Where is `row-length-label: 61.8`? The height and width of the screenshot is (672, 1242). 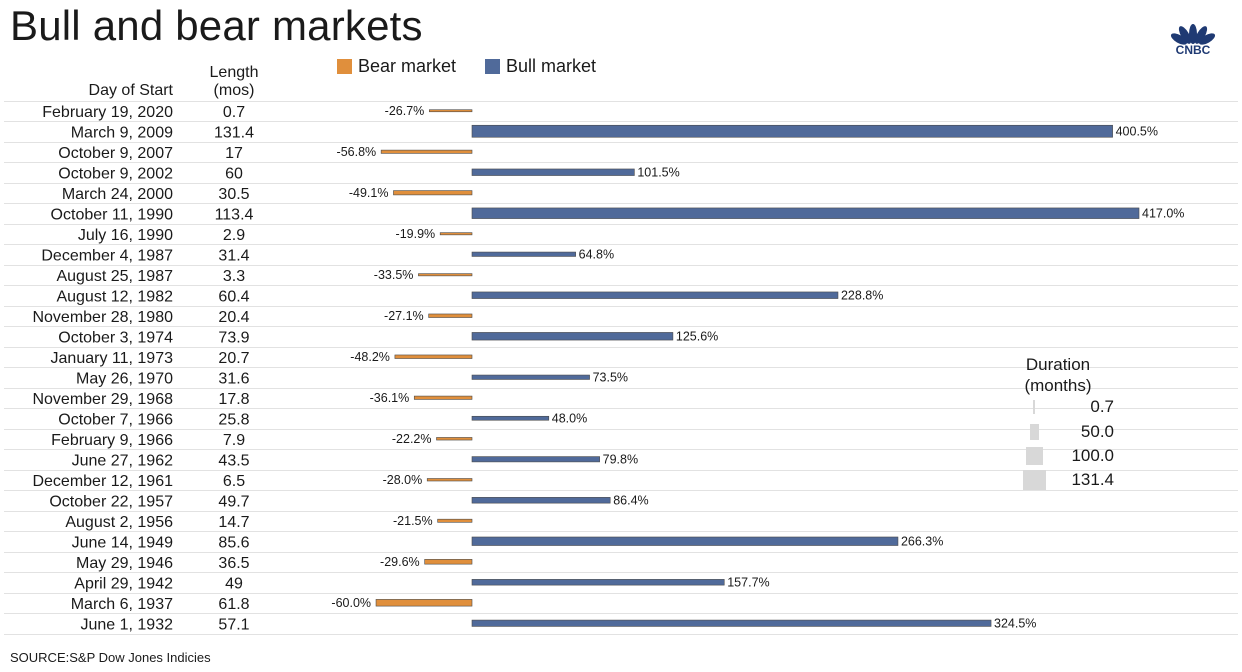
row-length-label: 61.8 is located at coordinates (233, 604).